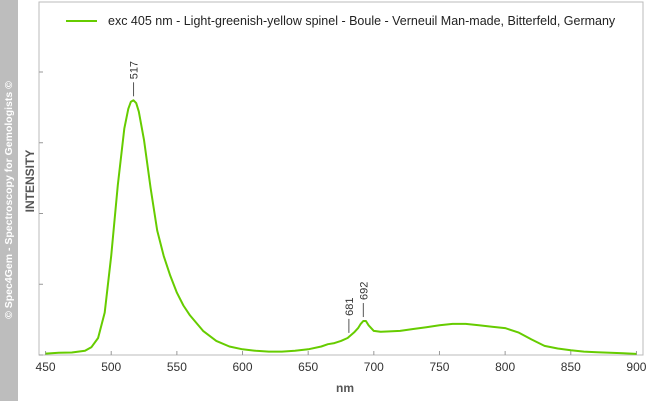 Image resolution: width=646 pixels, height=401 pixels. What do you see at coordinates (505, 367) in the screenshot?
I see `x-tick-label-800: 800` at bounding box center [505, 367].